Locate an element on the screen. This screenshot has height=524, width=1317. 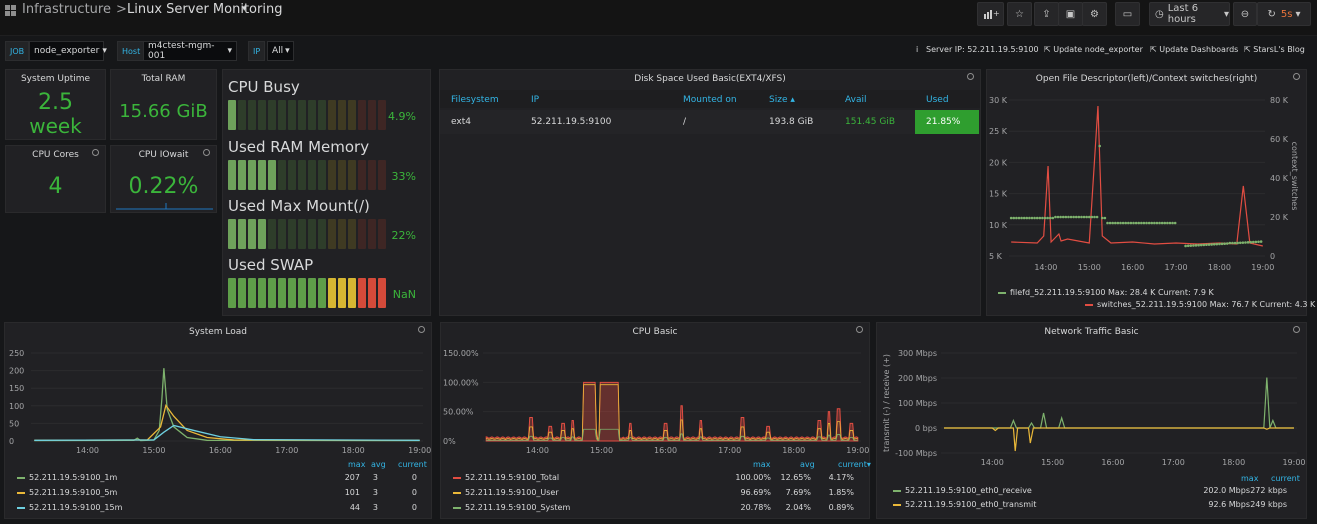
refresh-picker: ↻ 5s ▾ is located at coordinates (1284, 14).